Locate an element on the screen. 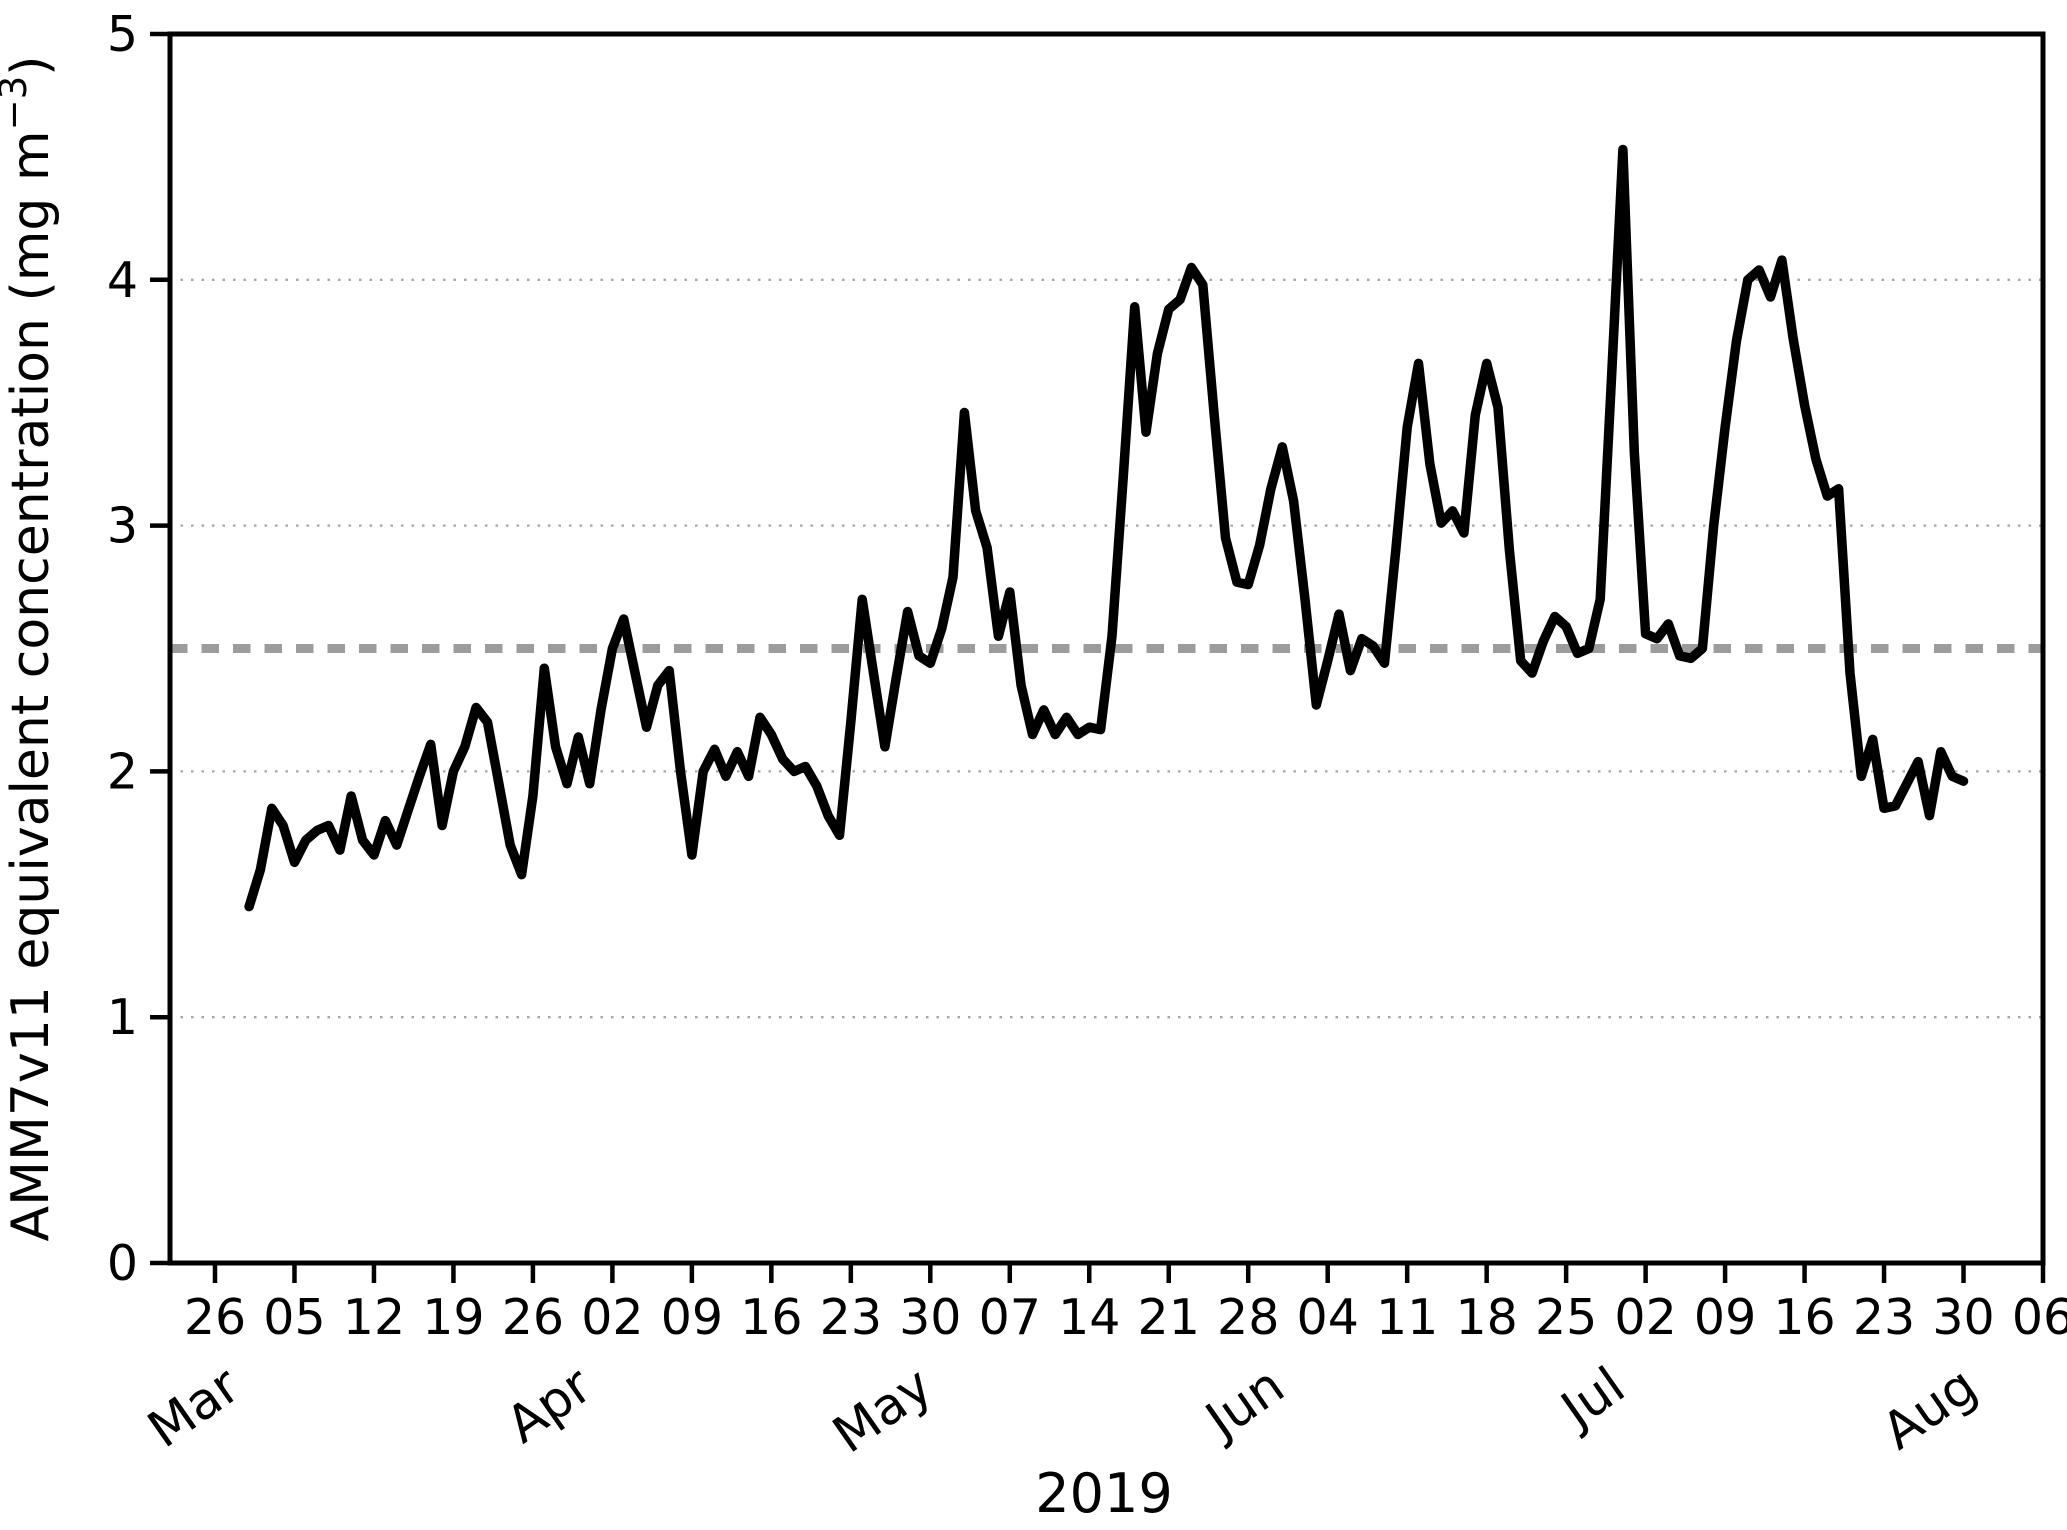 This screenshot has height=1530, width=2067. y-tick-label: 0 is located at coordinates (122, 1263).